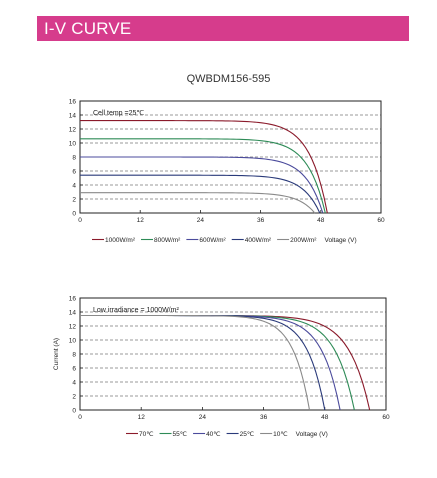  What do you see at coordinates (56, 354) in the screenshot?
I see `y-axis-label: Current (A)` at bounding box center [56, 354].